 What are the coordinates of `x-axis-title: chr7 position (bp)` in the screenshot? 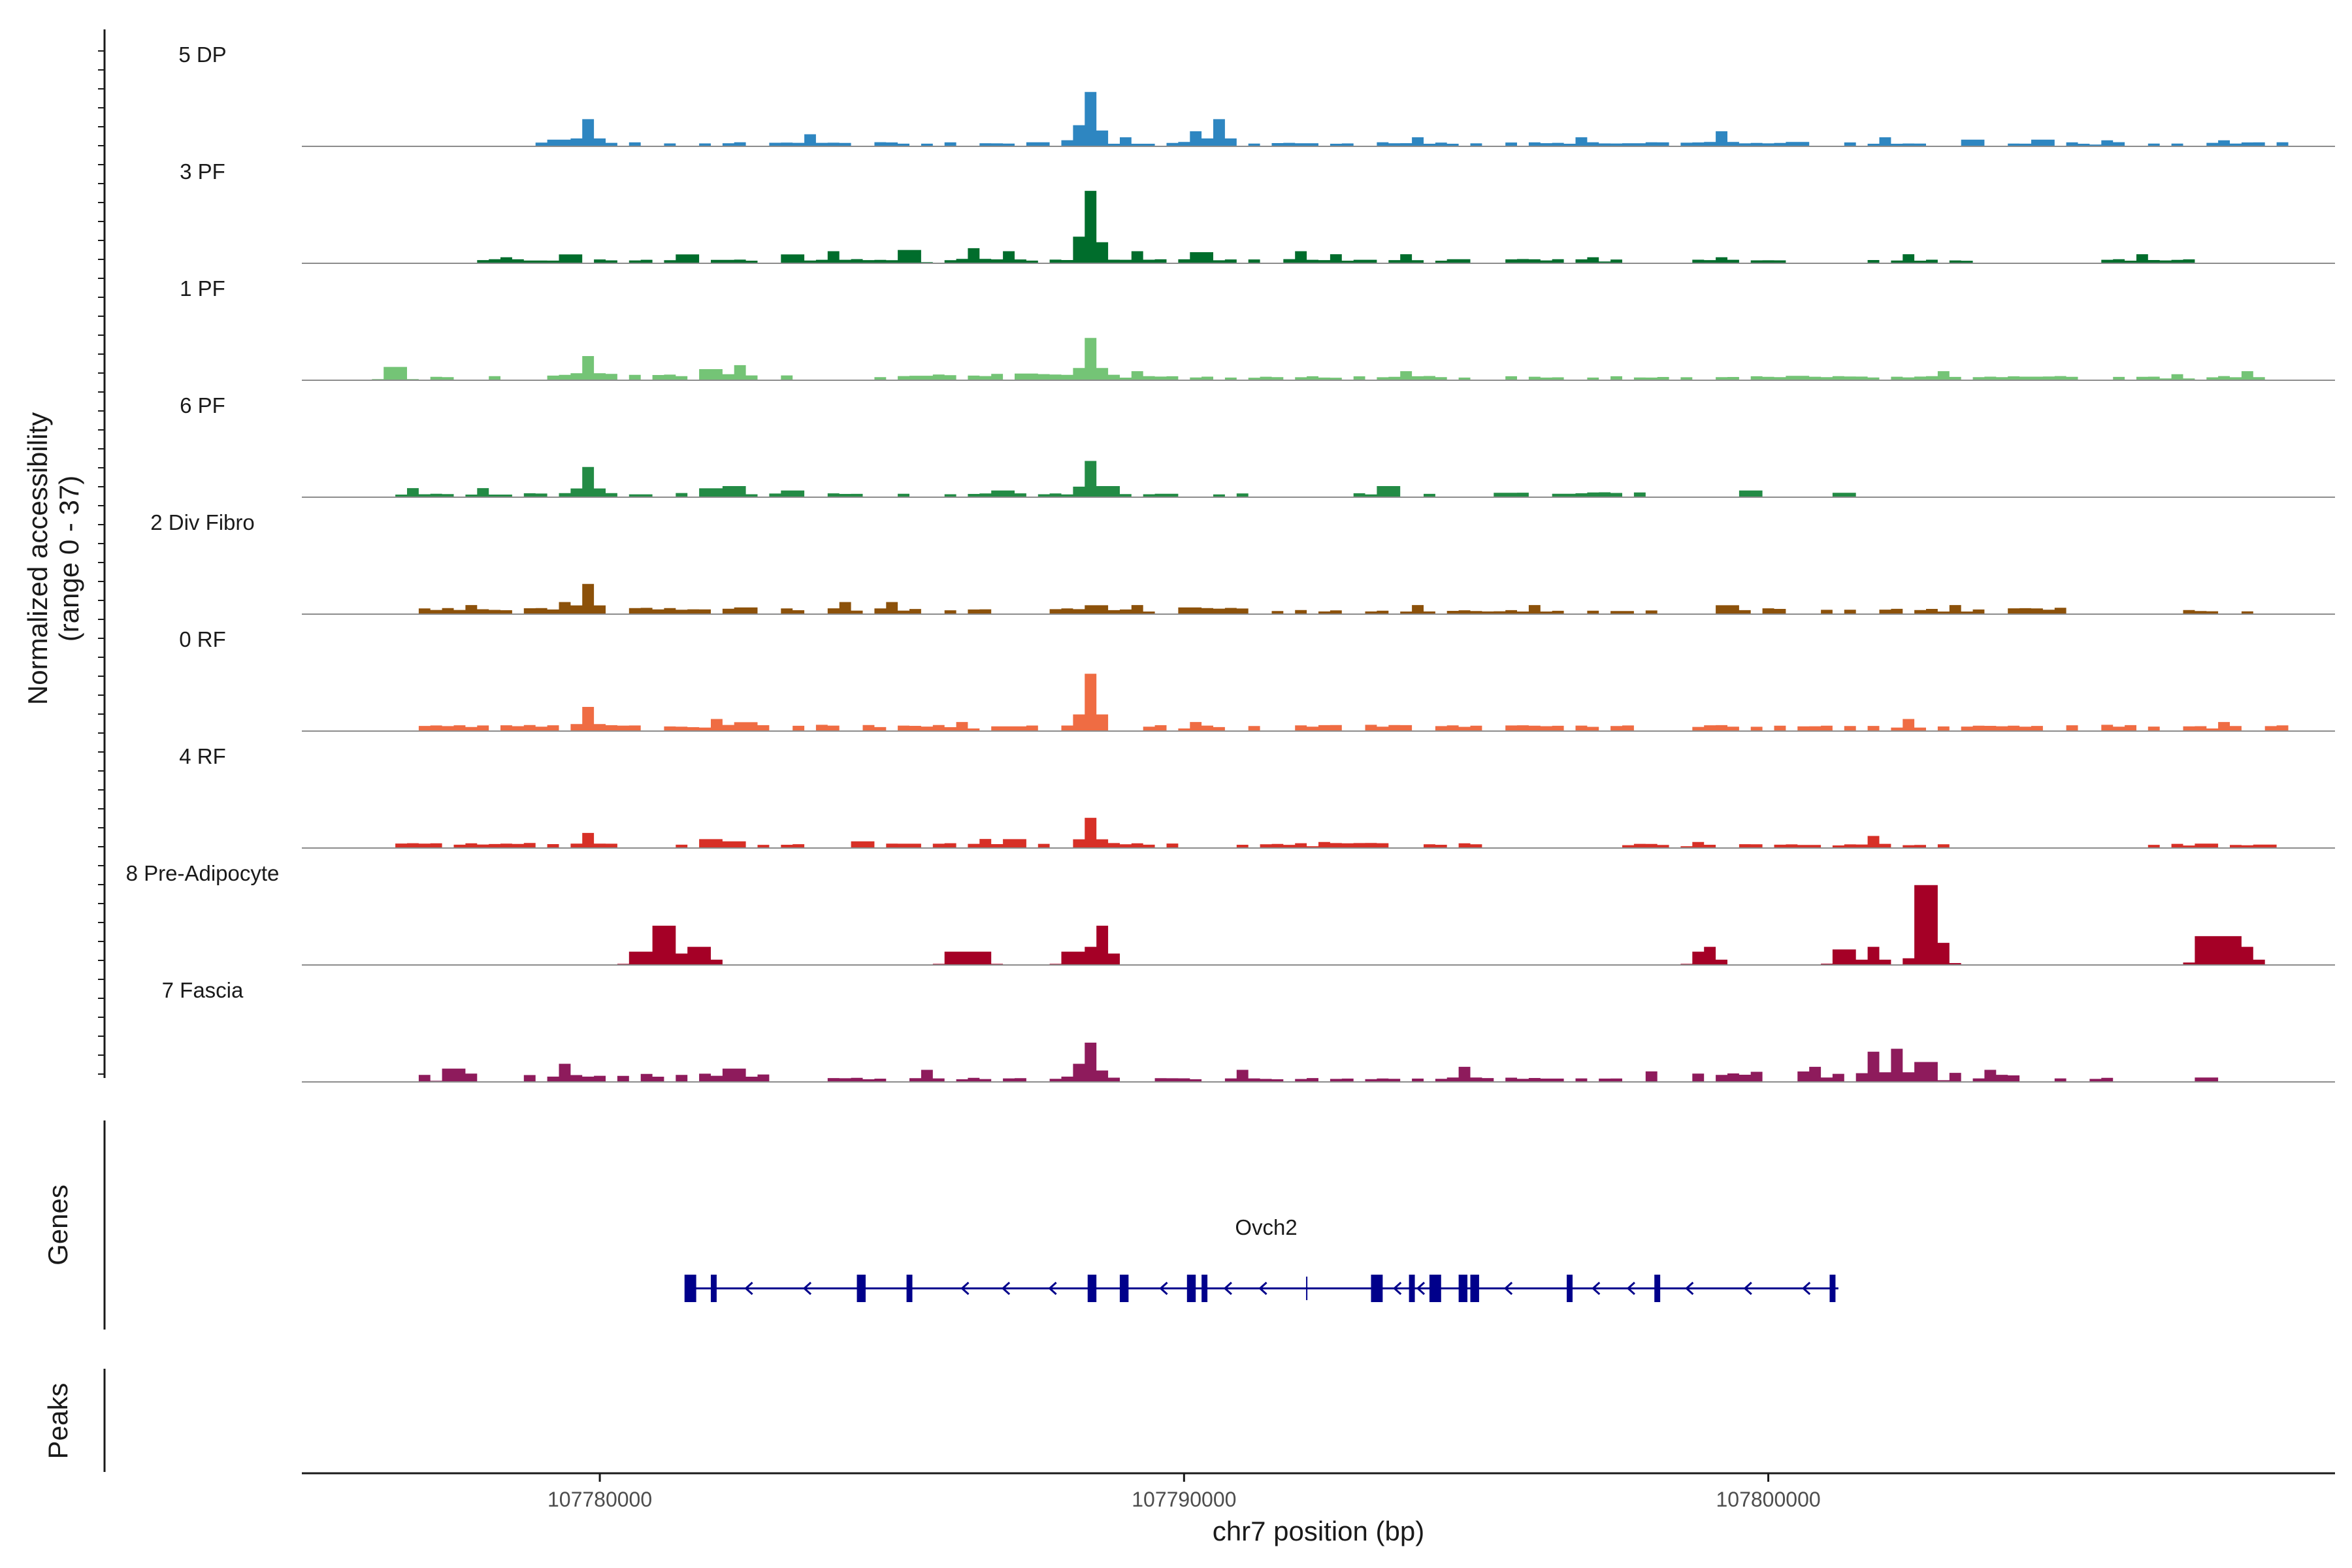 It's located at (1319, 1531).